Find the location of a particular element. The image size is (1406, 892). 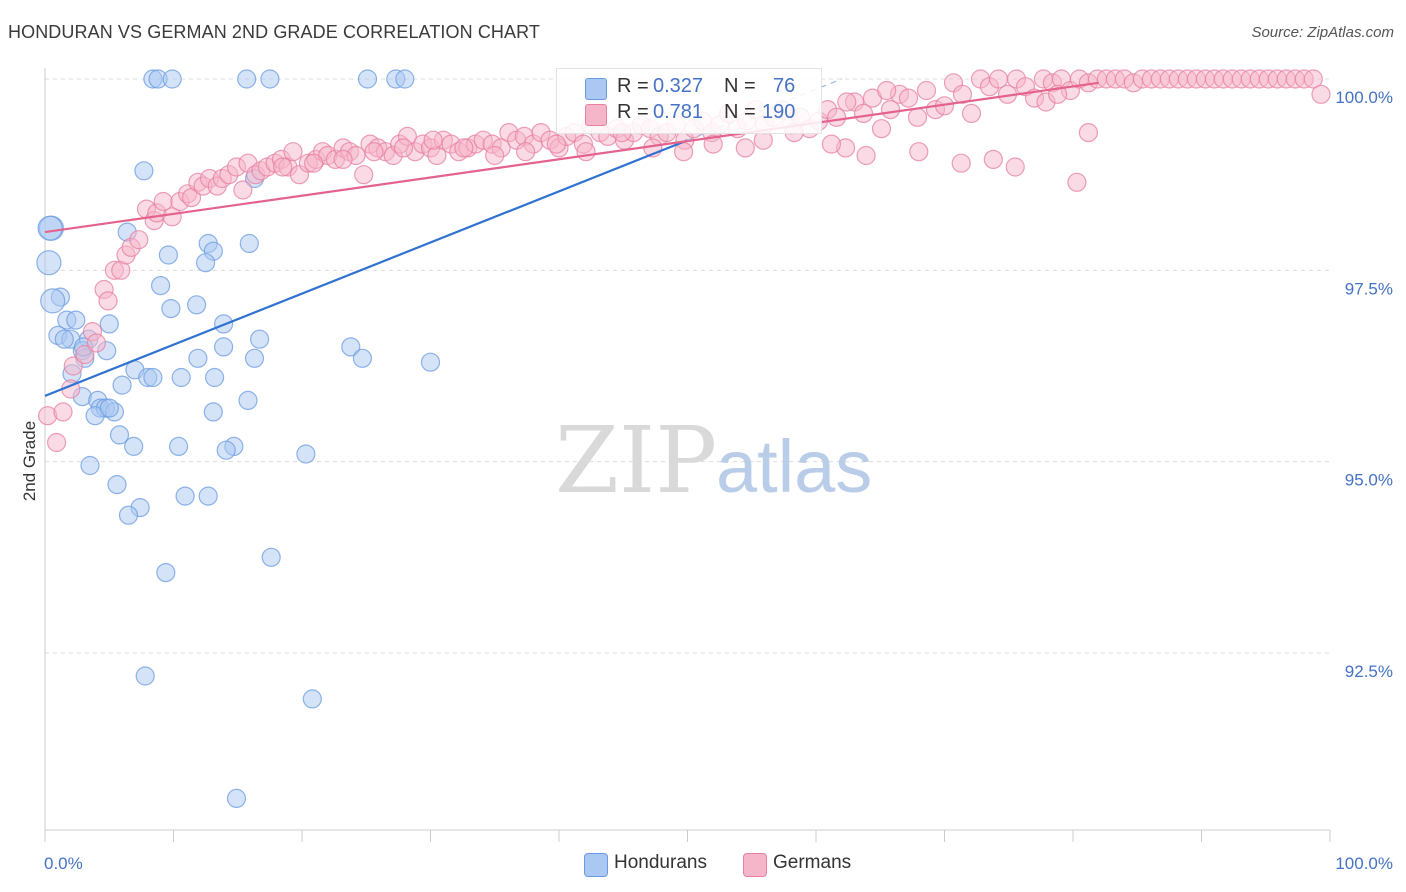

watermark-zip: ZIP is located at coordinates (636, 460).